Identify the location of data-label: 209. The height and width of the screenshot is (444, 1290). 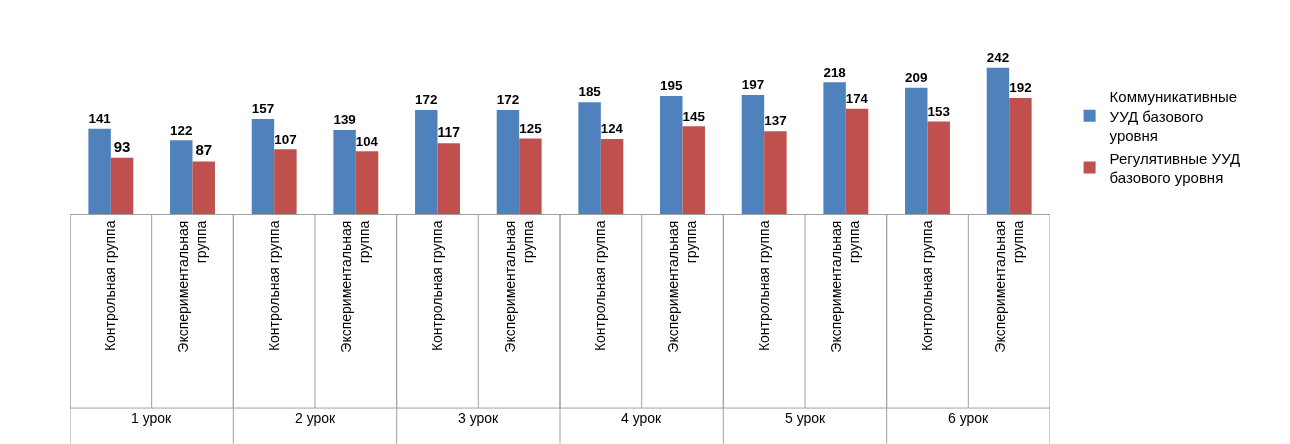
(916, 77).